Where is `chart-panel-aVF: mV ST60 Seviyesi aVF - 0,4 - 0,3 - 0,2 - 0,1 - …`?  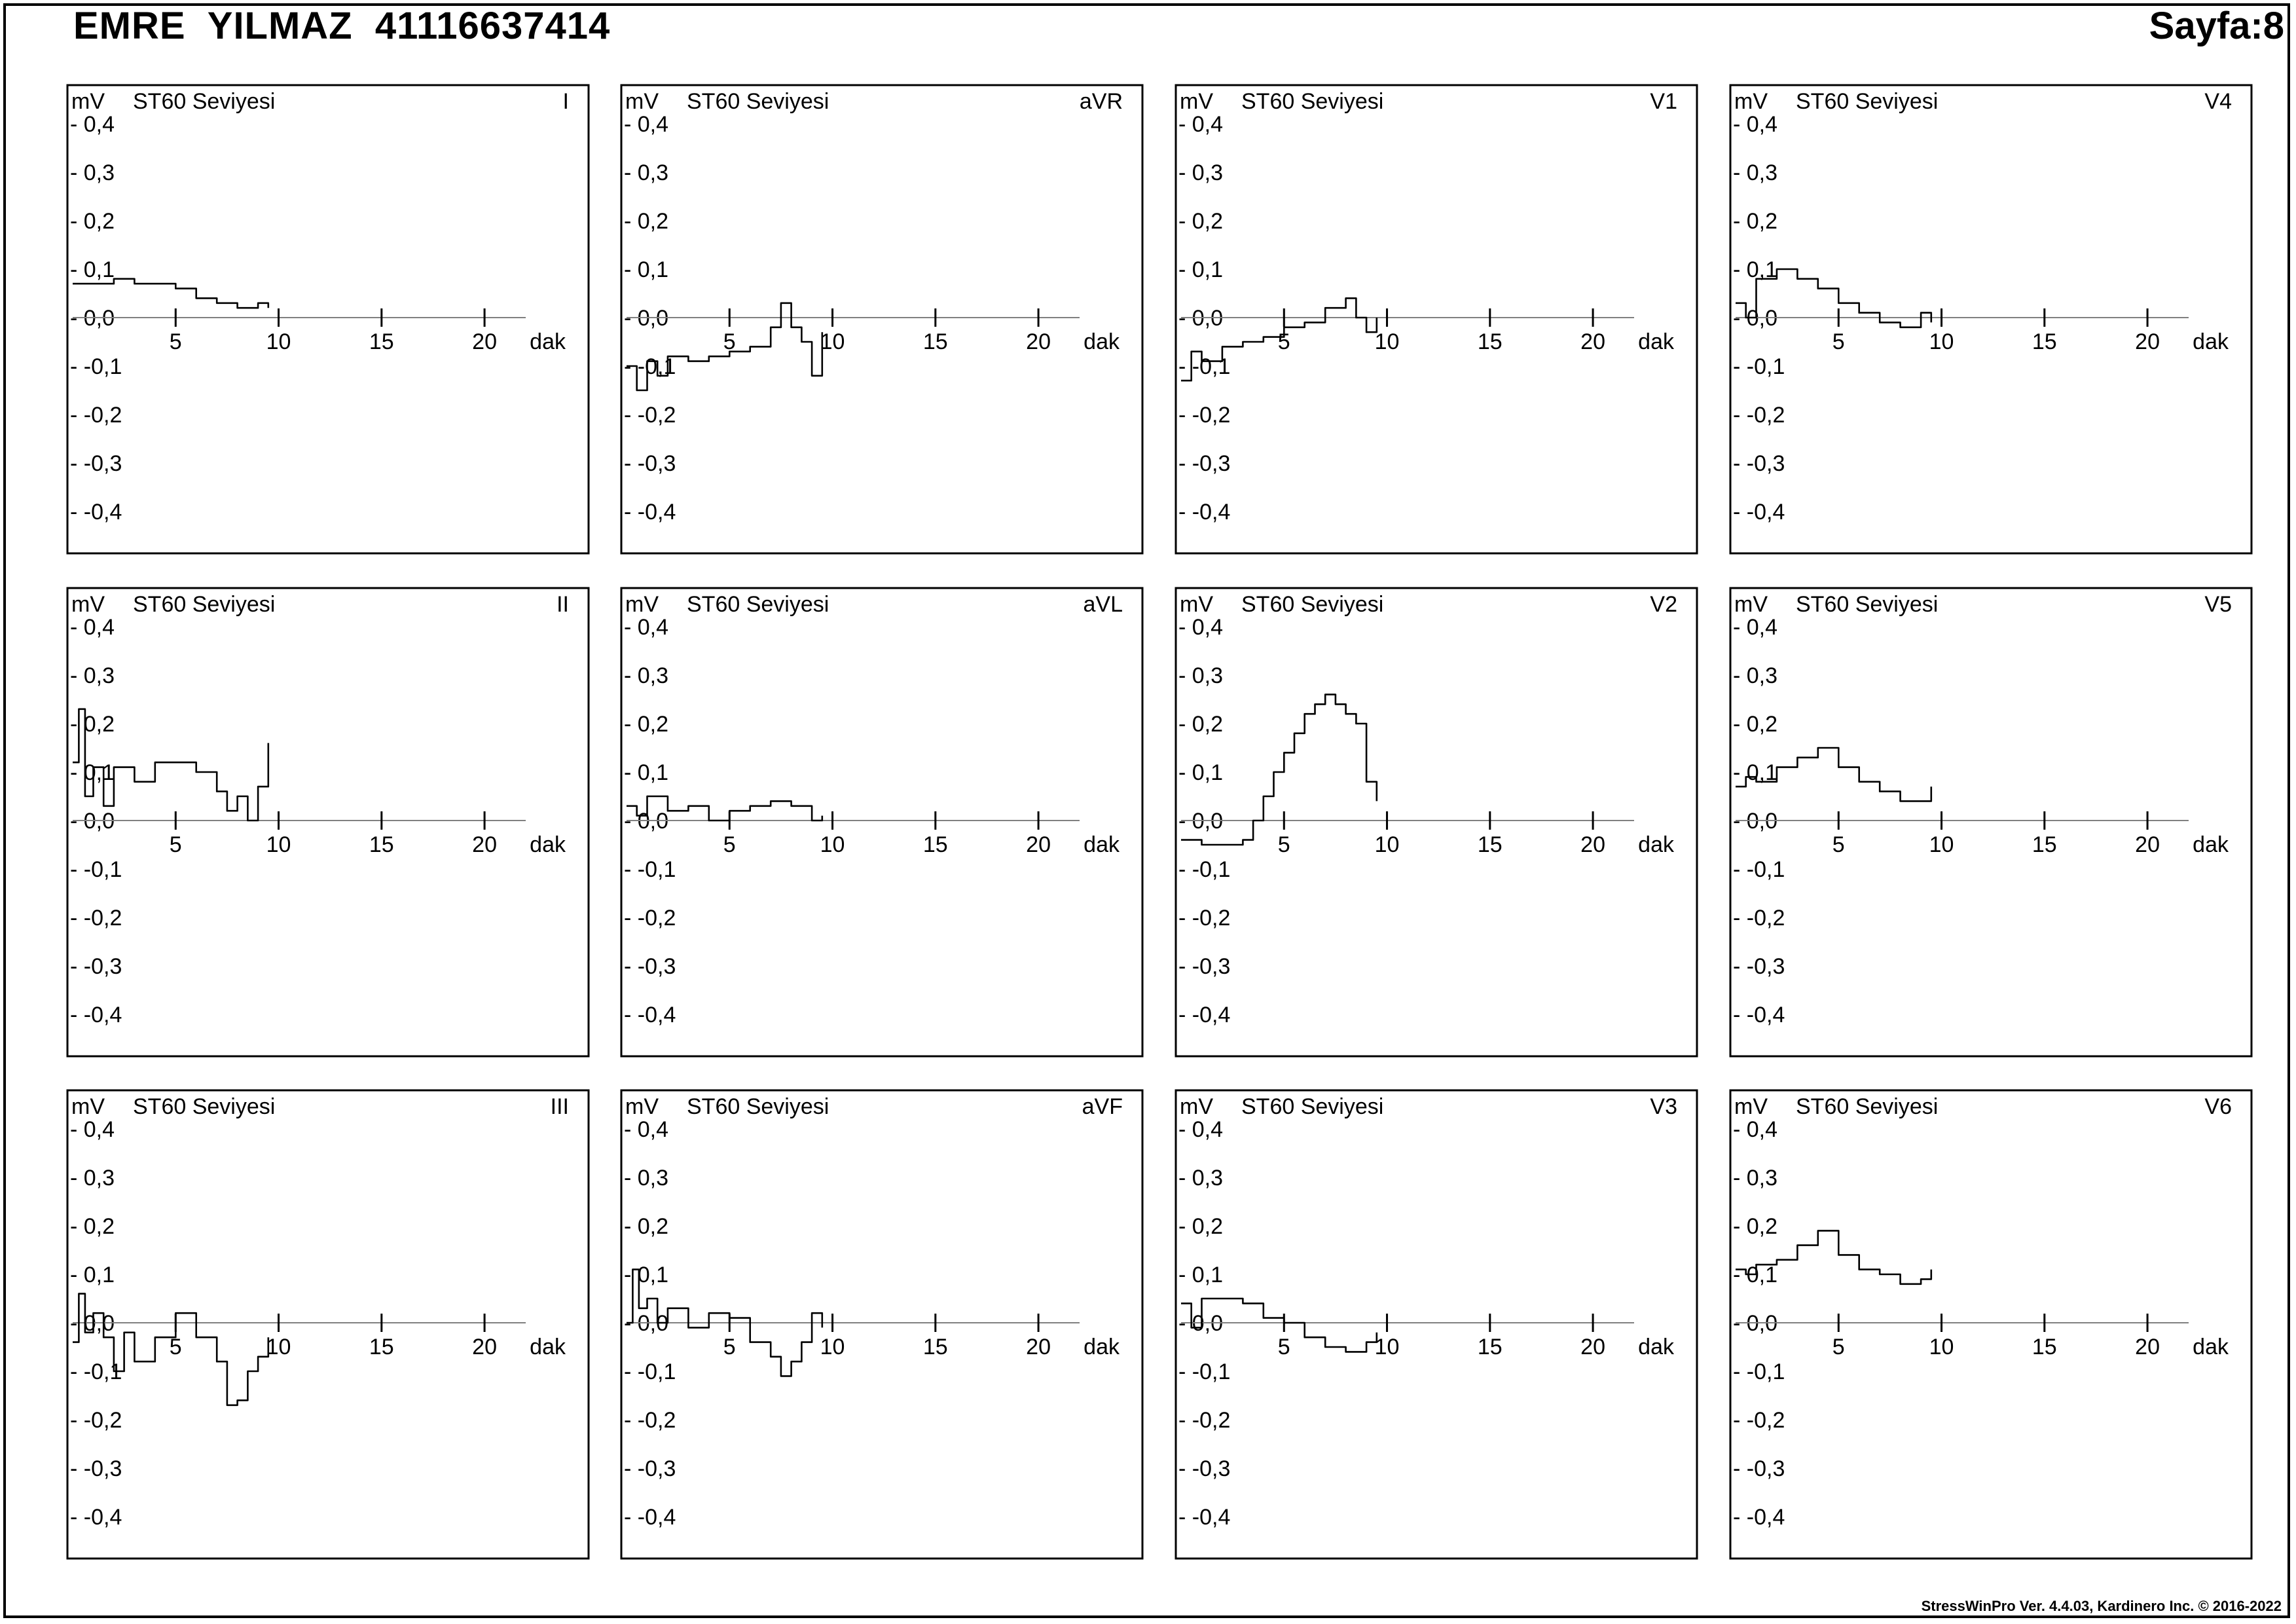 chart-panel-aVF: mV ST60 Seviyesi aVF - 0,4 - 0,3 - 0,2 - 0,1 - … is located at coordinates (882, 1324).